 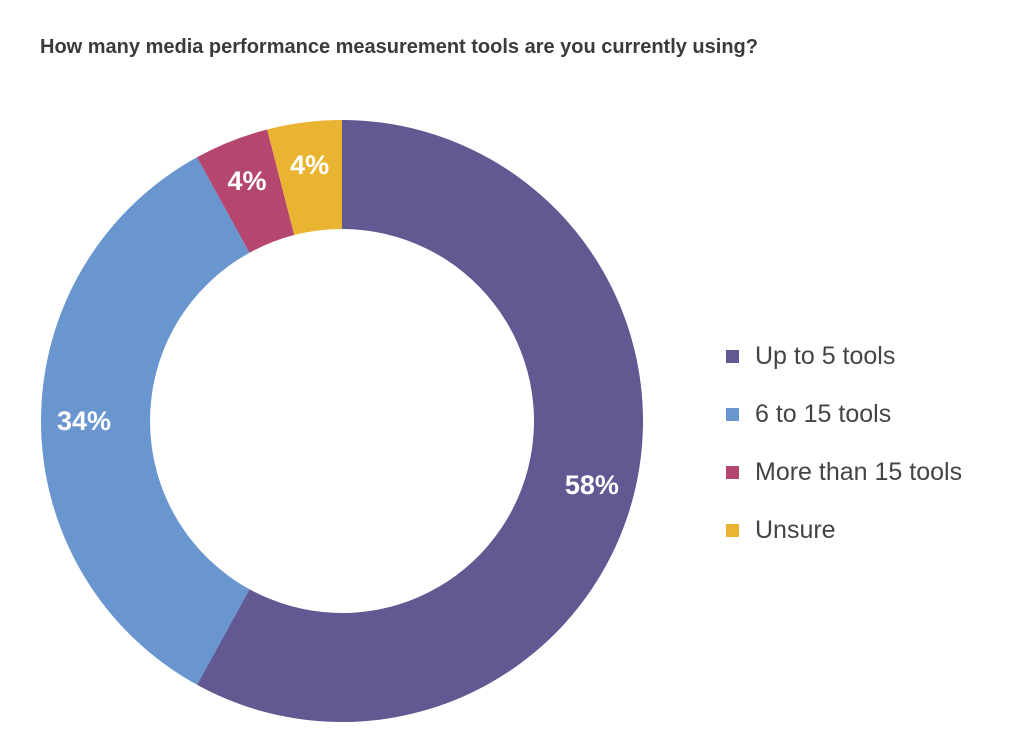 What do you see at coordinates (825, 355) in the screenshot?
I see `legend-label: Up to 5 tools` at bounding box center [825, 355].